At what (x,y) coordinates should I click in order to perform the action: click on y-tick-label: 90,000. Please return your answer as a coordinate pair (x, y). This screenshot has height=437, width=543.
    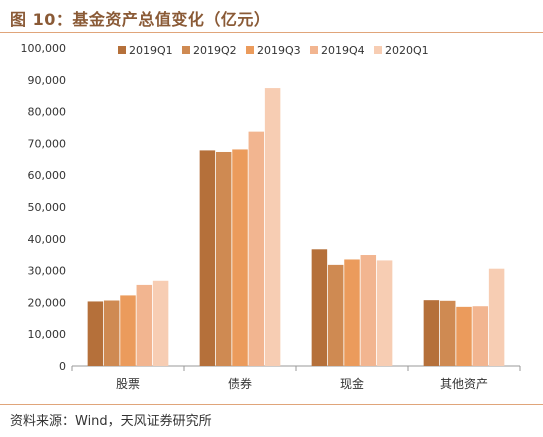
    Looking at the image, I should click on (47, 80).